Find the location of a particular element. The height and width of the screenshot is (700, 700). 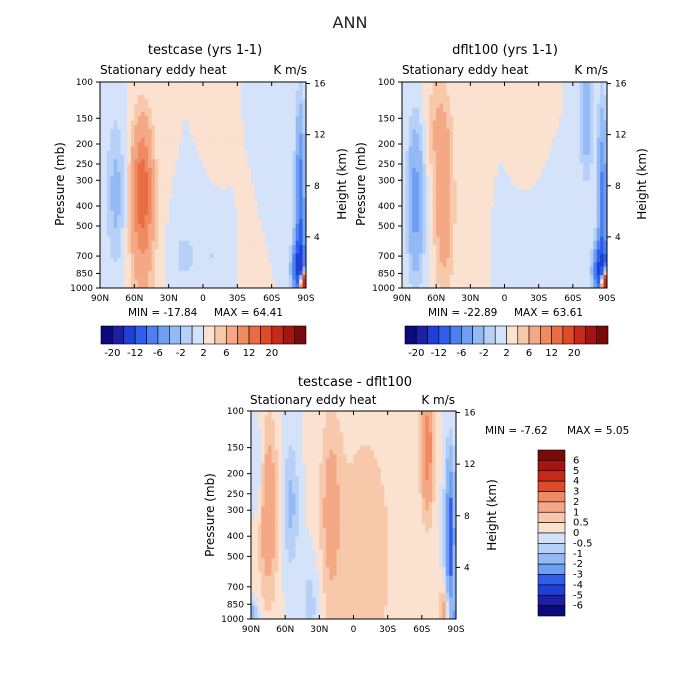

subtitle-left: Stationary eddy heat is located at coordinates (465, 70).